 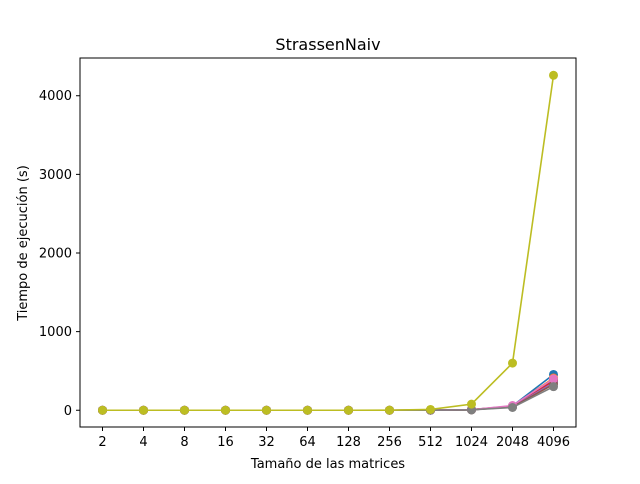 What do you see at coordinates (327, 464) in the screenshot?
I see `x-axis-label: Tamaño de las matrices` at bounding box center [327, 464].